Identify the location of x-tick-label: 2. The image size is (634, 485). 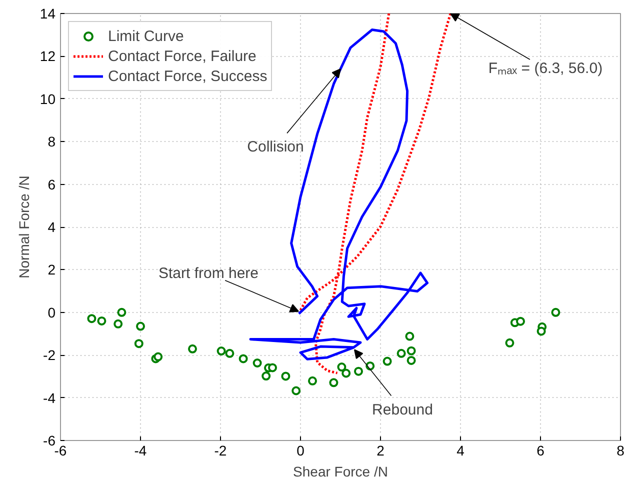
(380, 450).